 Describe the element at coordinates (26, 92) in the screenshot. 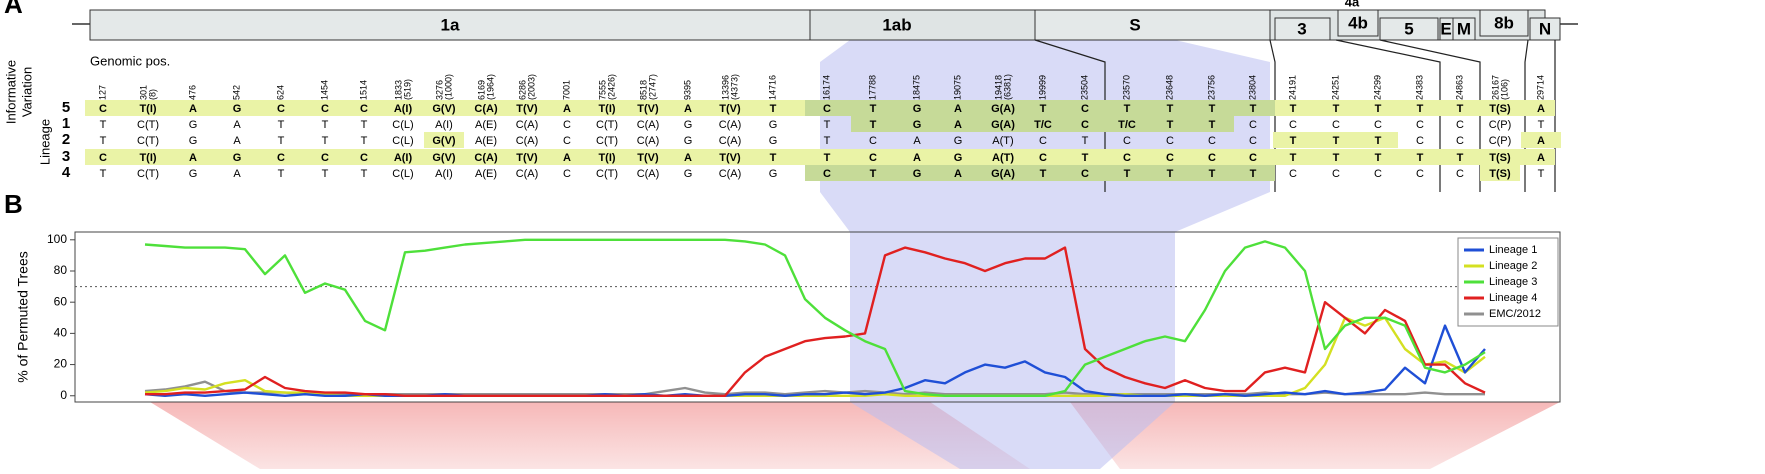

I see `side-label: Variation` at that location.